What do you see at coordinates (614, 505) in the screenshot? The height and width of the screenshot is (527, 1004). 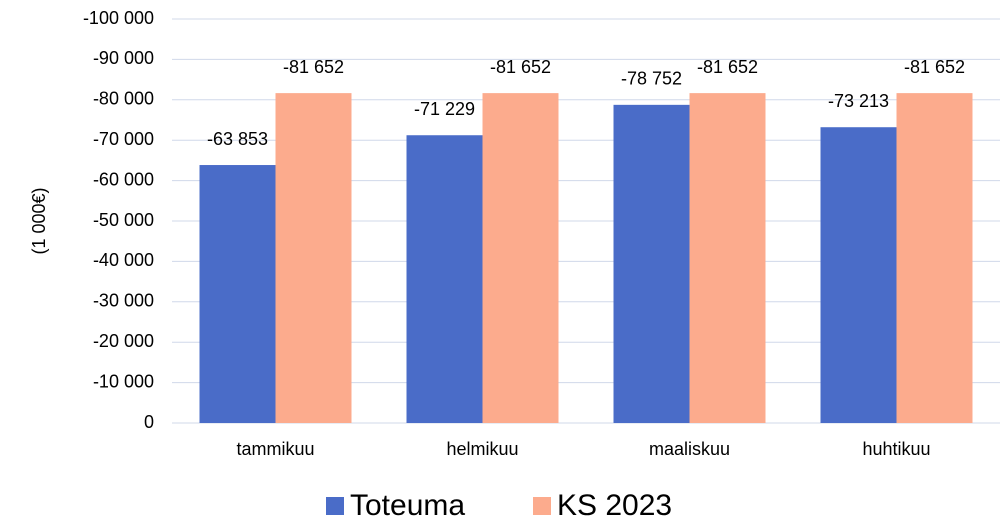 I see `legend-label: KS 2023` at bounding box center [614, 505].